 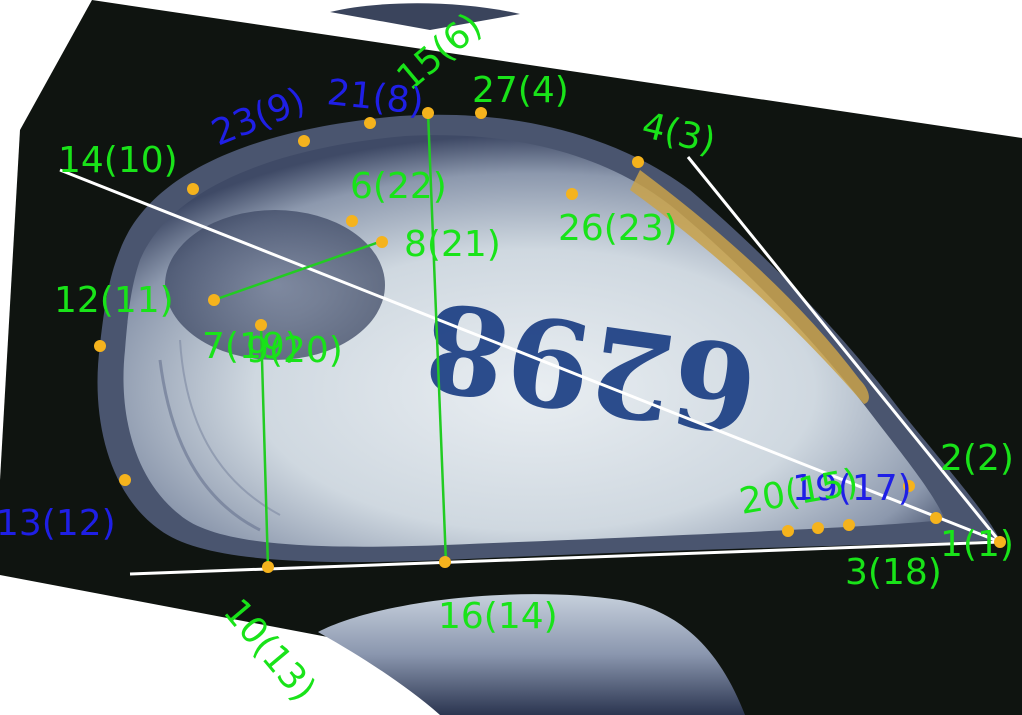 I want to click on label-26: 26(23), so click(x=618, y=228).